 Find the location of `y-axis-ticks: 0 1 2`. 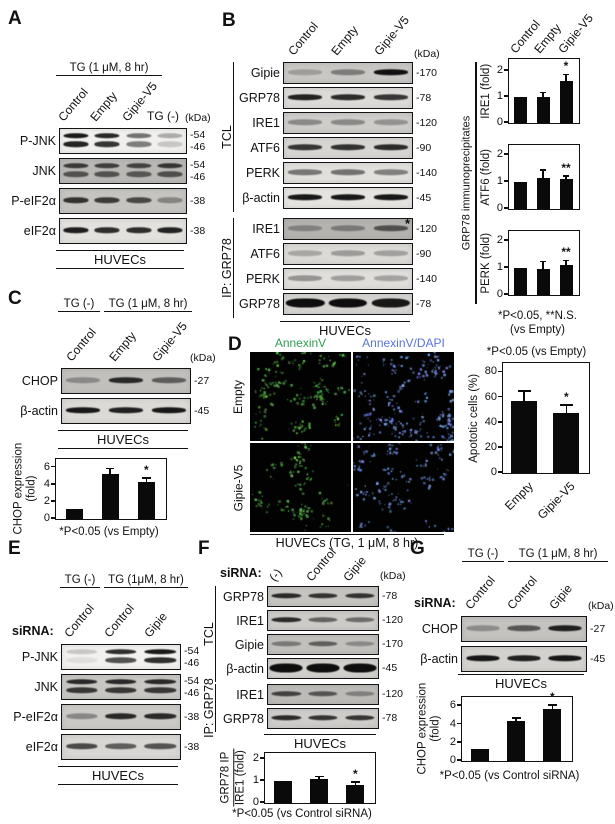

y-axis-ticks: 0 1 2 is located at coordinates (501, 179).